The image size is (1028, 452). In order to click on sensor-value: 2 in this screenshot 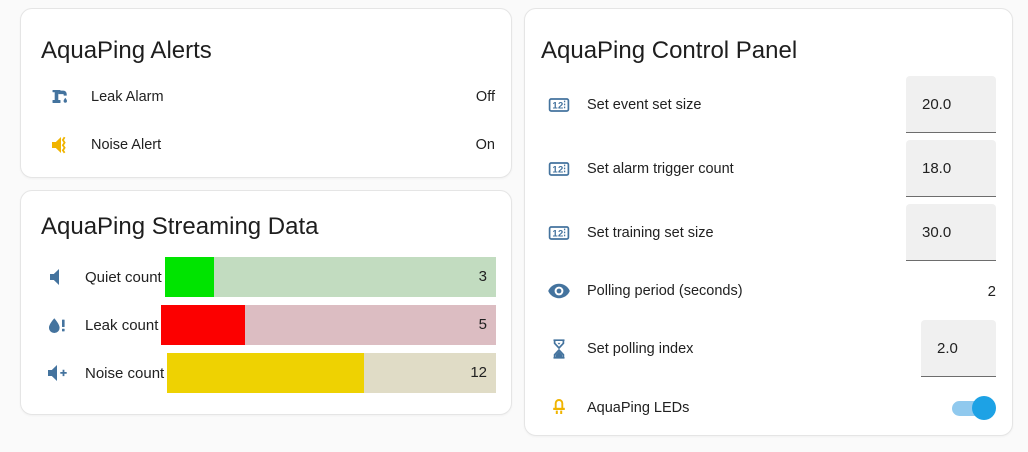, I will do `click(991, 291)`.